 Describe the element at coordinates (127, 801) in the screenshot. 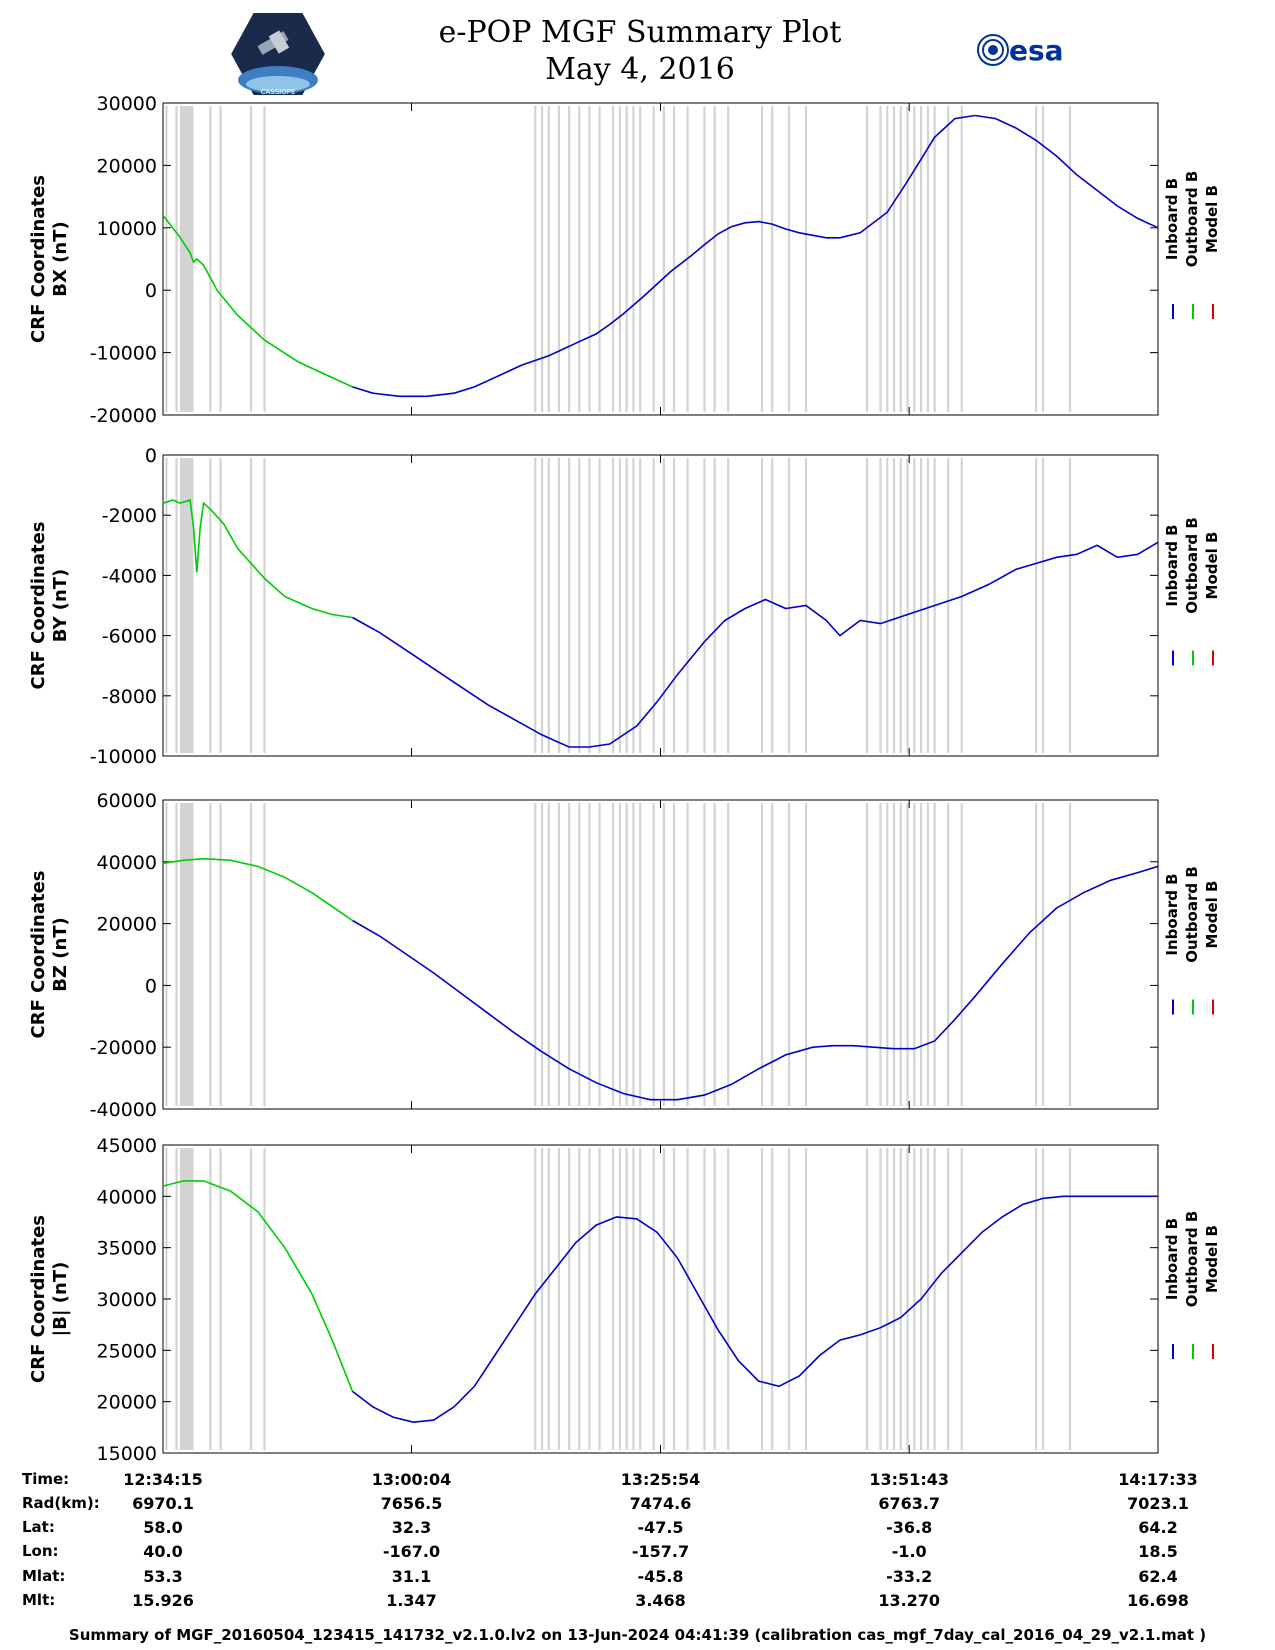

I see `y-tick-label: 60000` at that location.